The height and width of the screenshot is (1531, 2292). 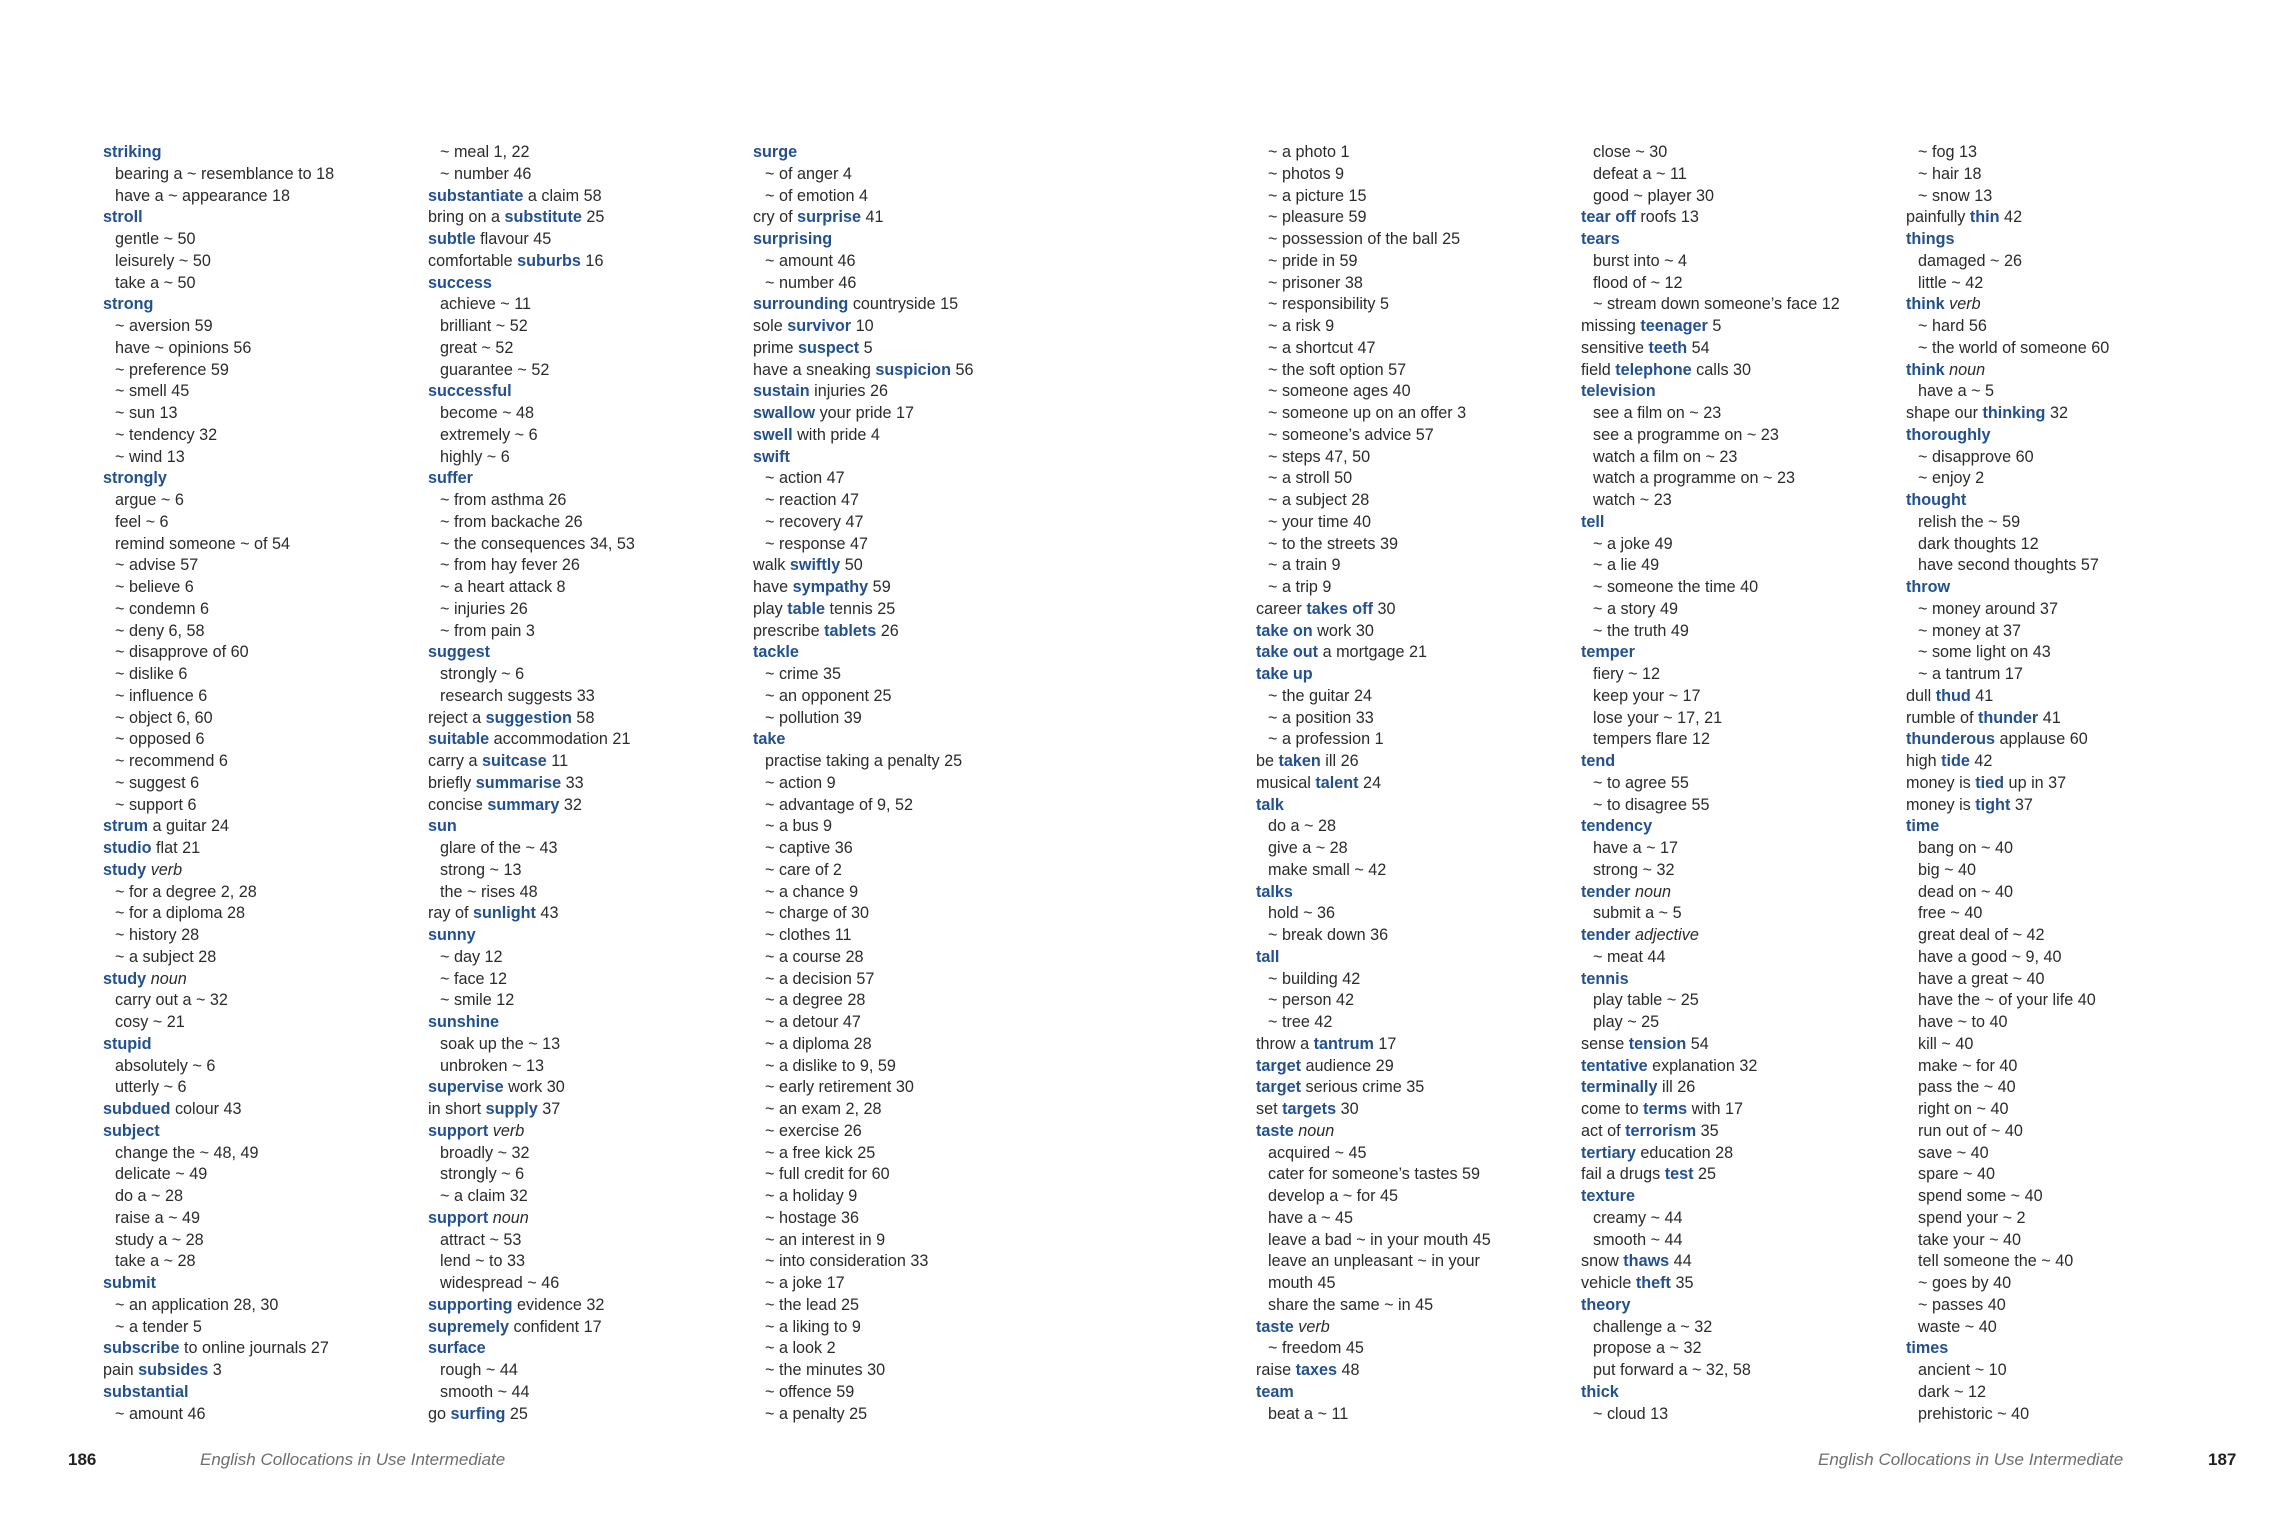 I want to click on index-subentry: ~ responsibility 5, so click(x=1406, y=305).